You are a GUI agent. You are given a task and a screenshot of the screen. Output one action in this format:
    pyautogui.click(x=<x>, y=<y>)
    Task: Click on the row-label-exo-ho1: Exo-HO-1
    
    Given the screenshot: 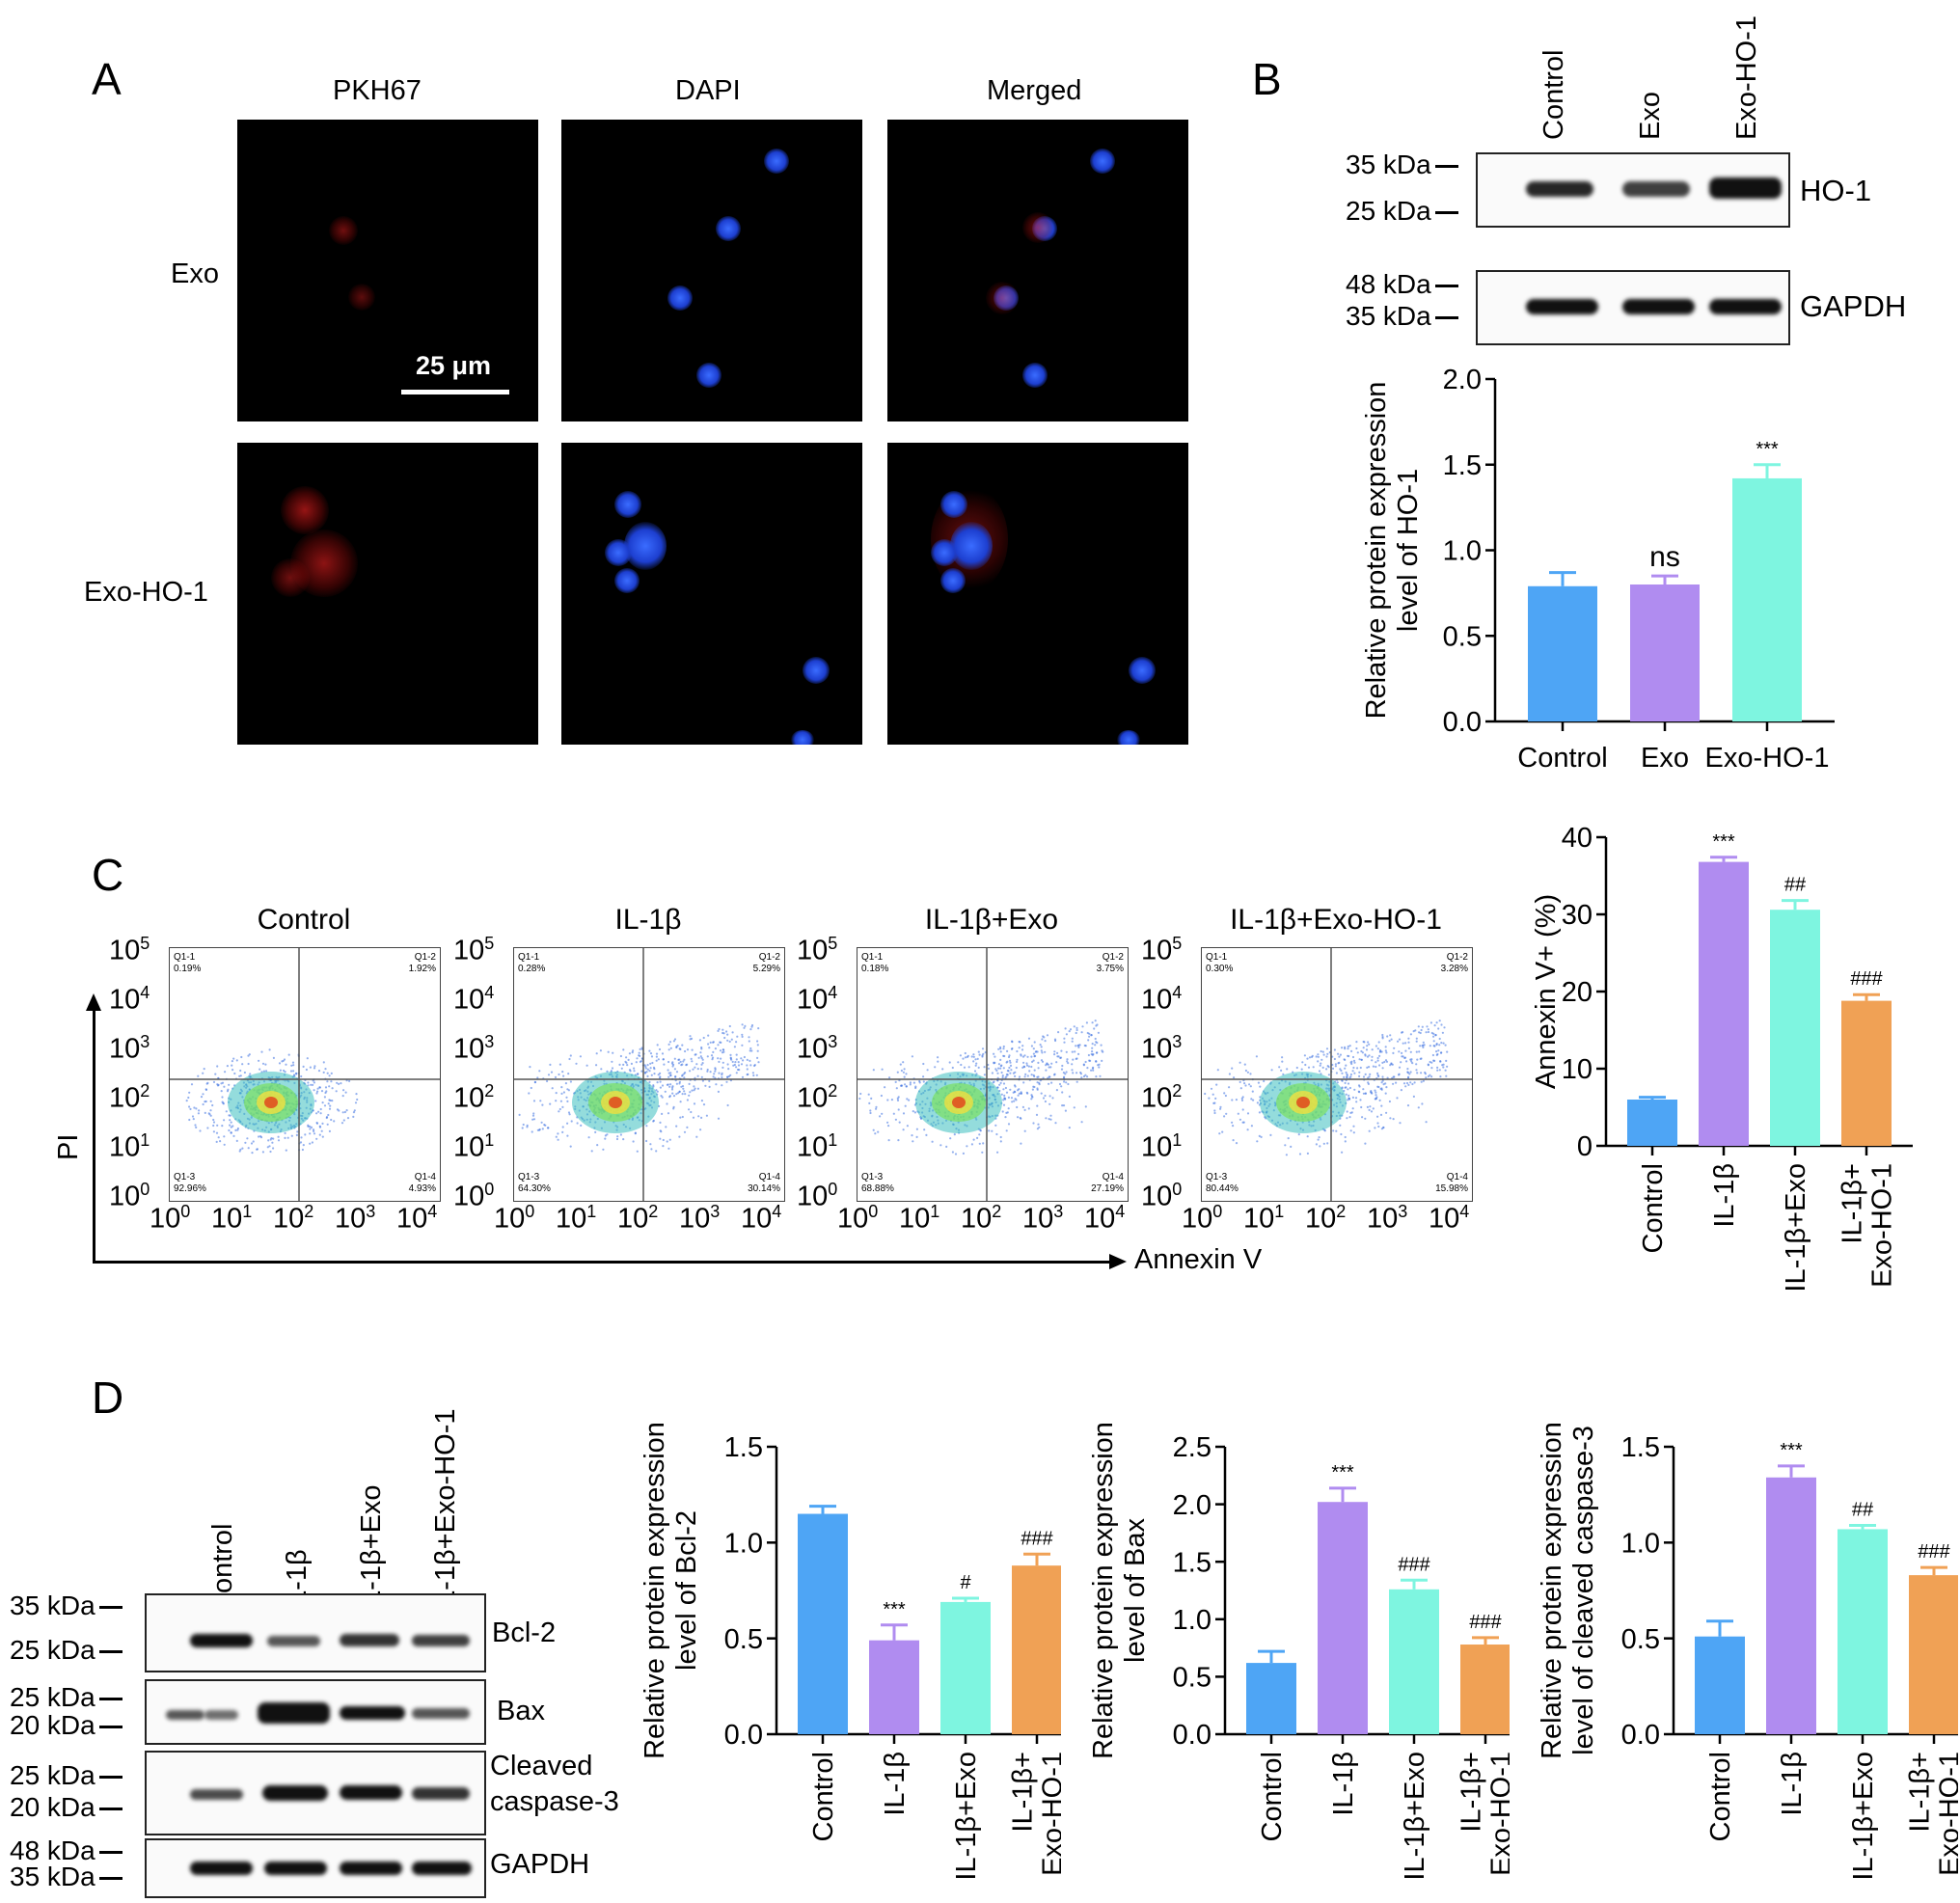 What is the action you would take?
    pyautogui.click(x=146, y=592)
    